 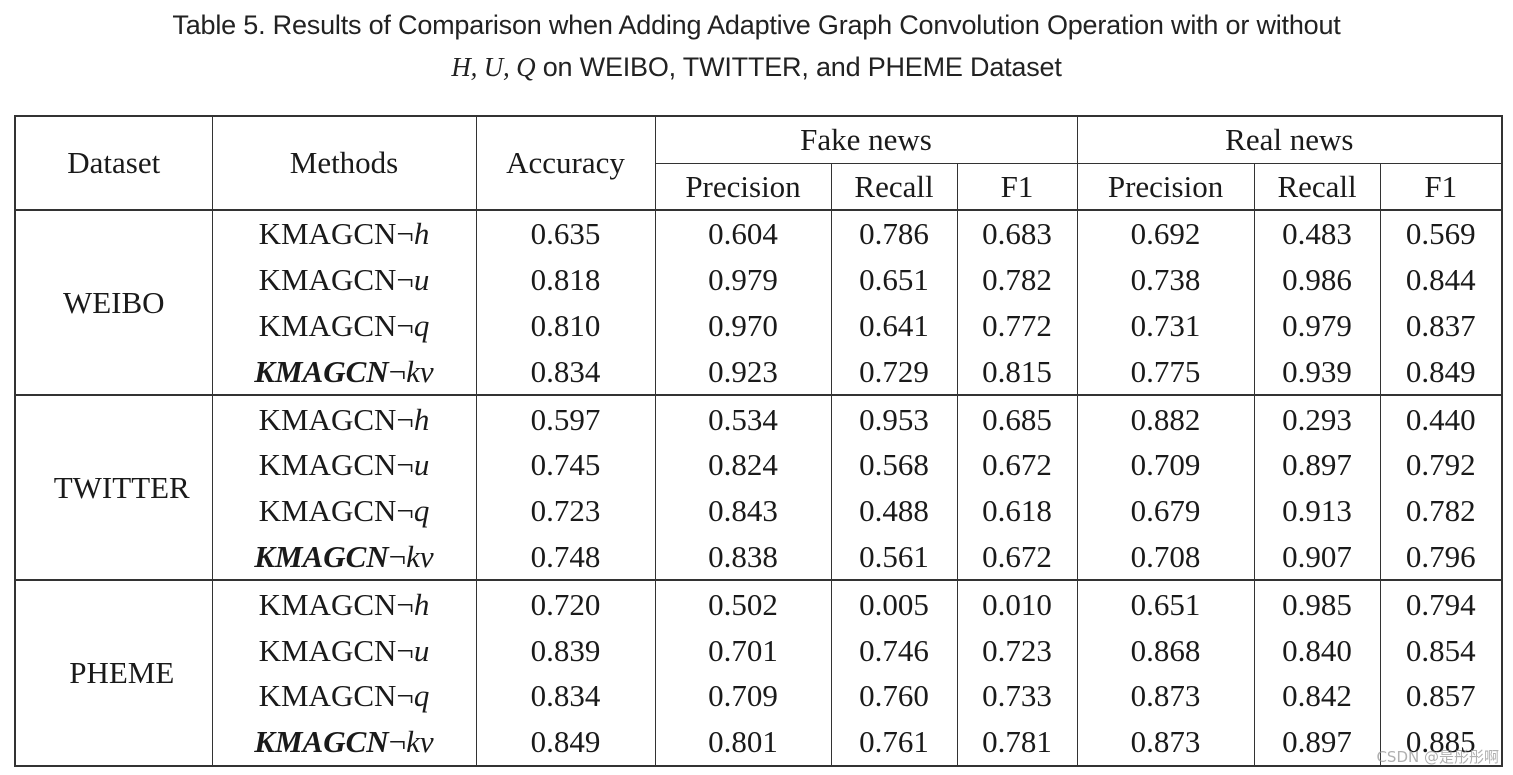 What do you see at coordinates (894, 418) in the screenshot?
I see `fake-recall-cell: 0.953` at bounding box center [894, 418].